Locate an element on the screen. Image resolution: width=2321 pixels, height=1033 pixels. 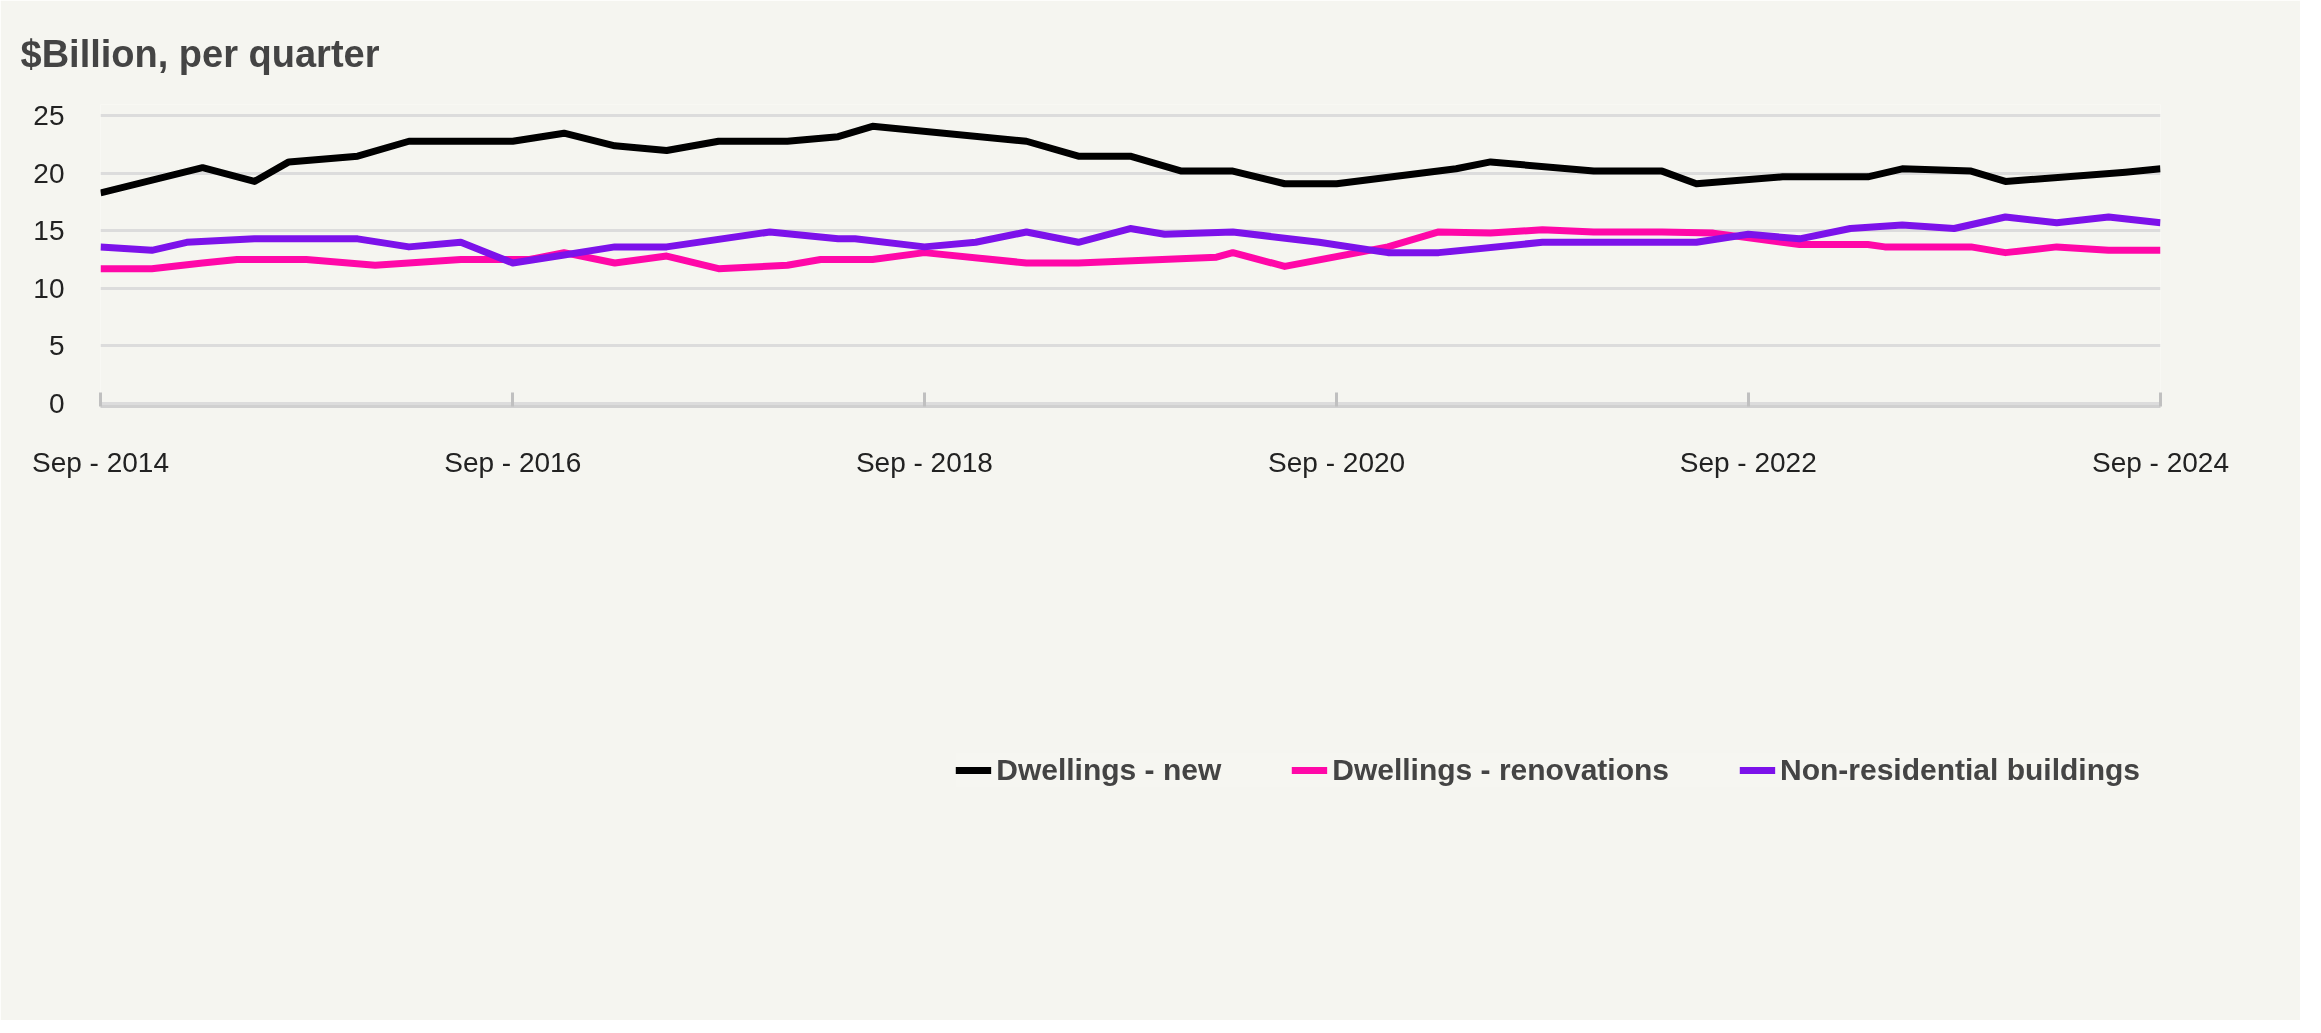
y-tick-label: 5 is located at coordinates (56, 346).